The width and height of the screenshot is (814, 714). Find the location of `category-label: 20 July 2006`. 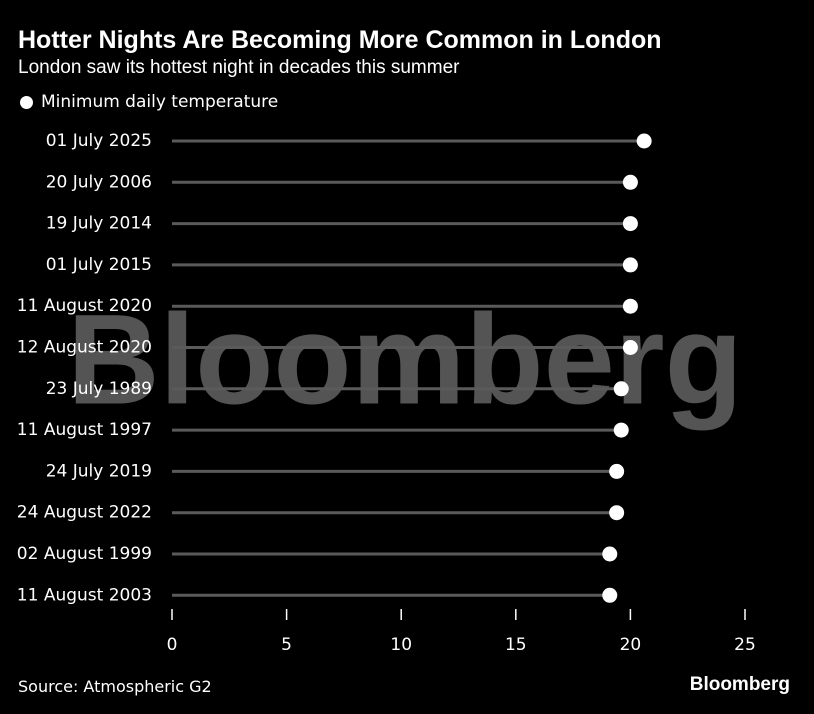

category-label: 20 July 2006 is located at coordinates (99, 182).